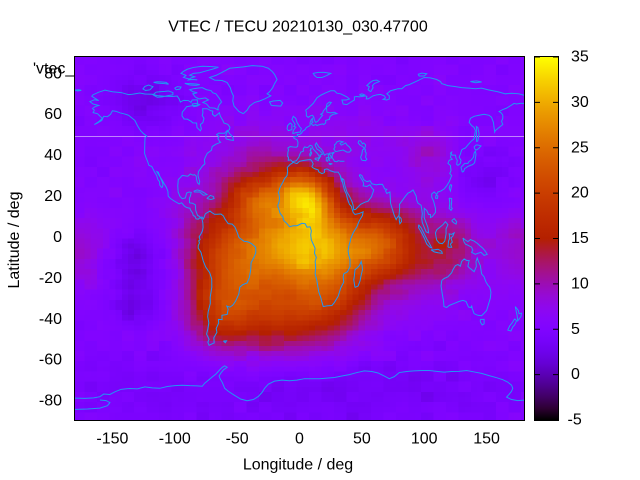 The height and width of the screenshot is (480, 640). Describe the element at coordinates (53, 155) in the screenshot. I see `svg-text: 40` at that location.